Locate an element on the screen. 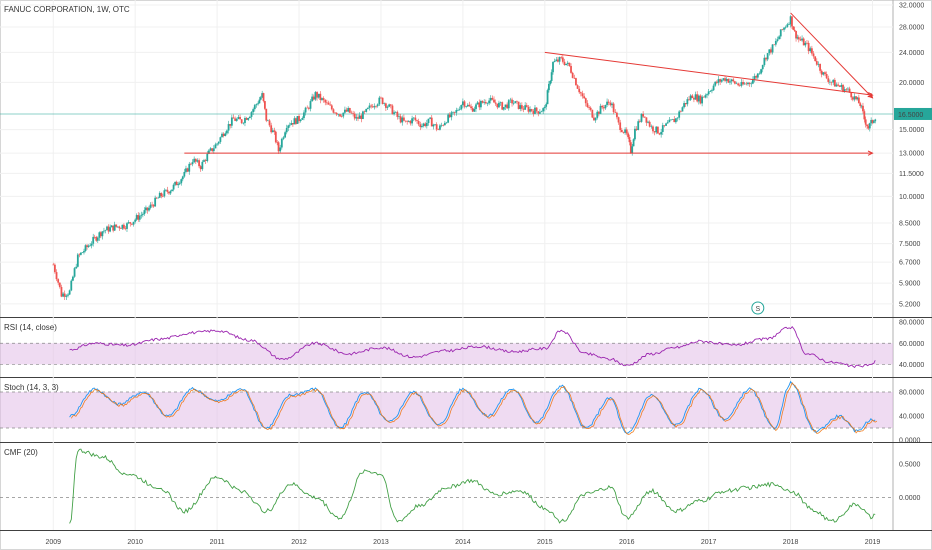  price-tick-4: 15.0000 is located at coordinates (911, 130).